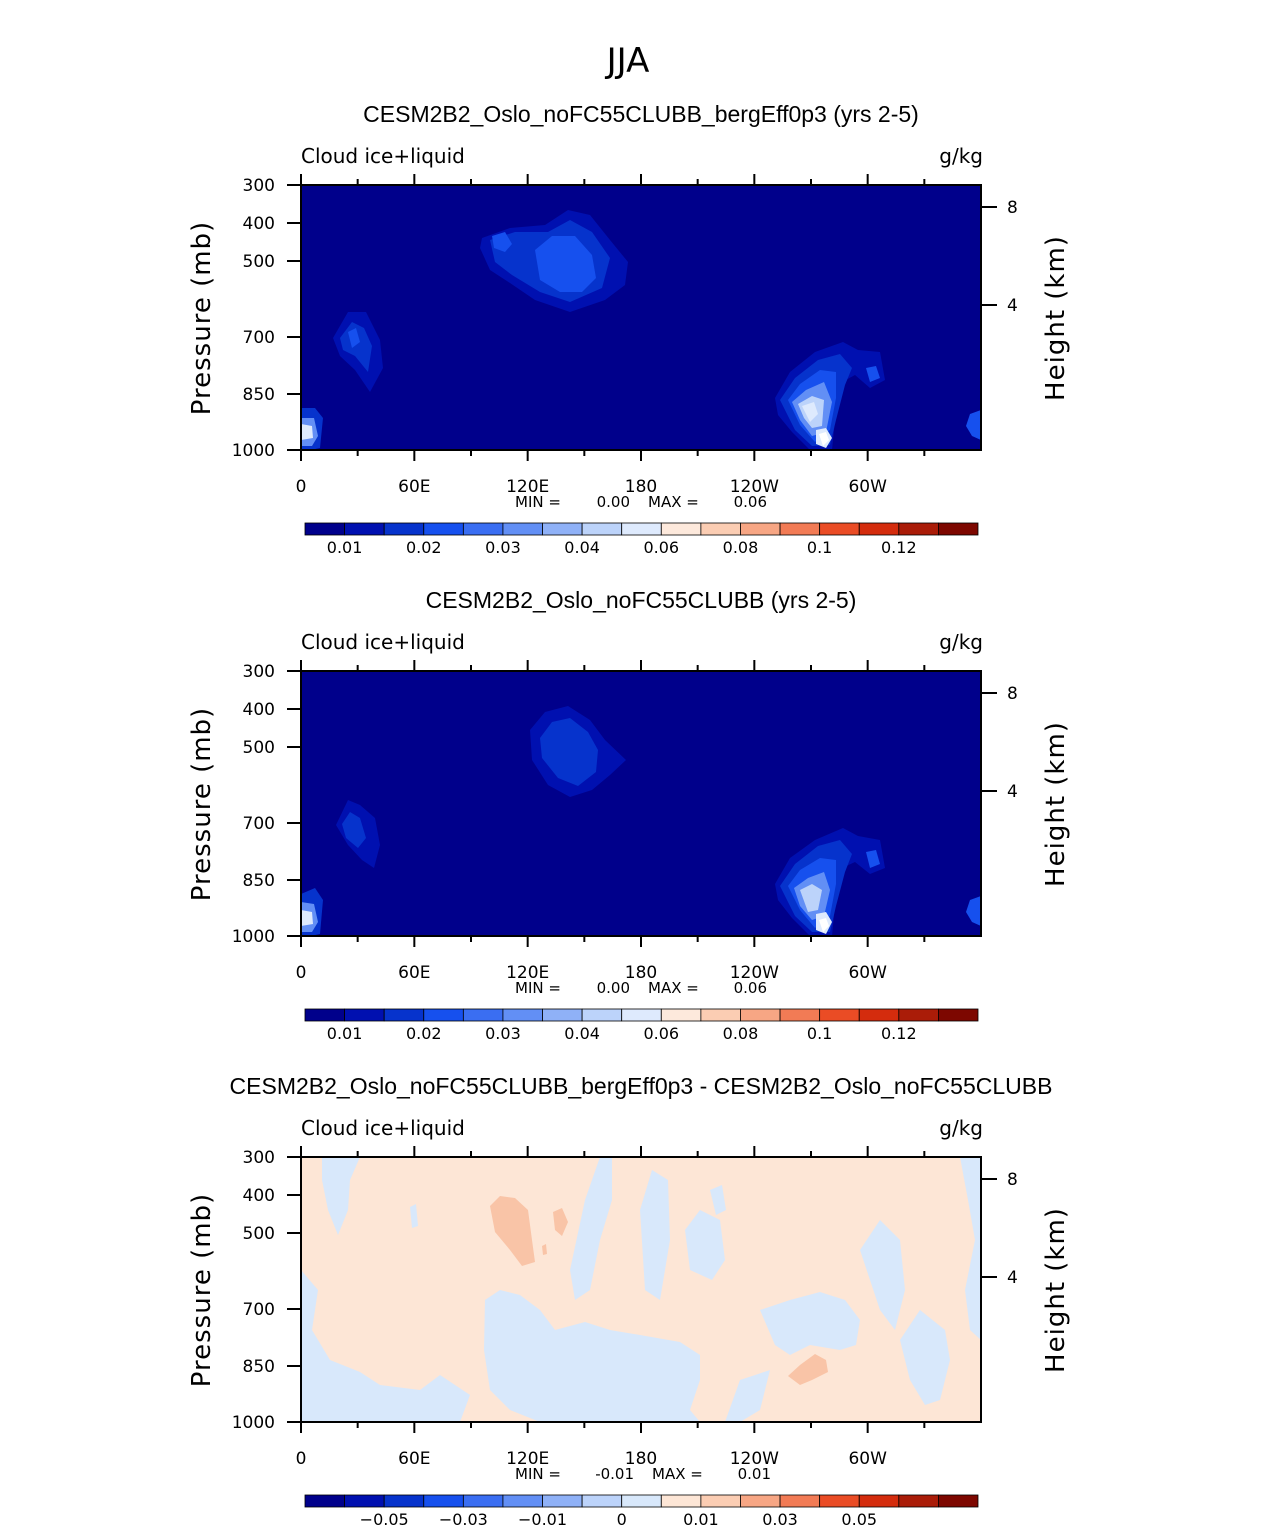 The height and width of the screenshot is (1531, 1285). I want to click on panel-1-min-label: MIN =, so click(538, 502).